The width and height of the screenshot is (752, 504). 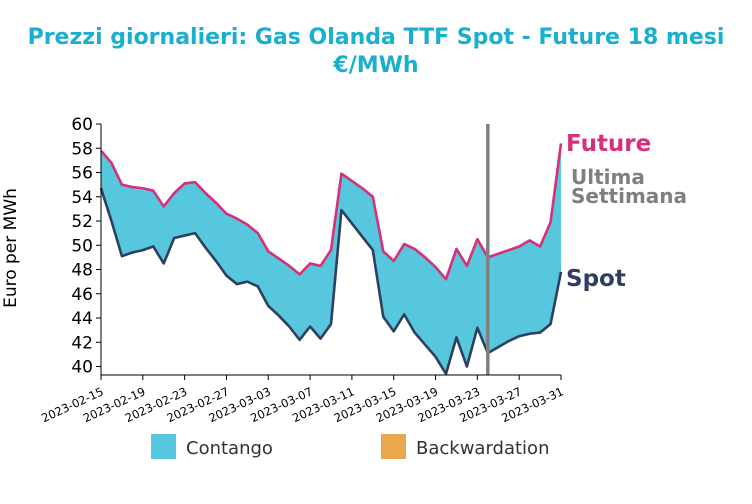 I want to click on y-tick-label: 48, so click(x=82, y=271).